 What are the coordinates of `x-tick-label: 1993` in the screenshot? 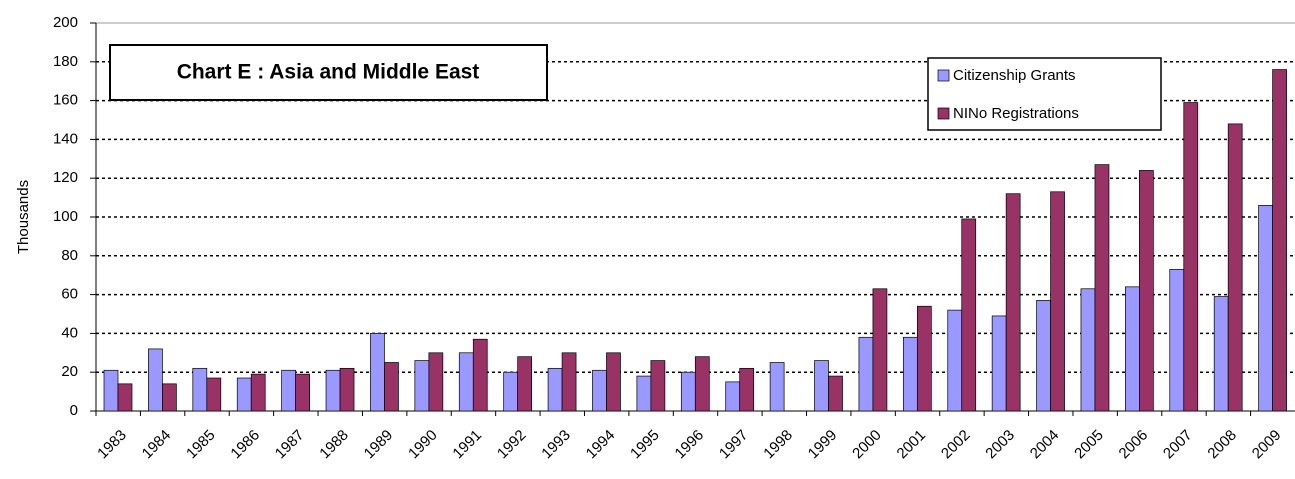 It's located at (556, 445).